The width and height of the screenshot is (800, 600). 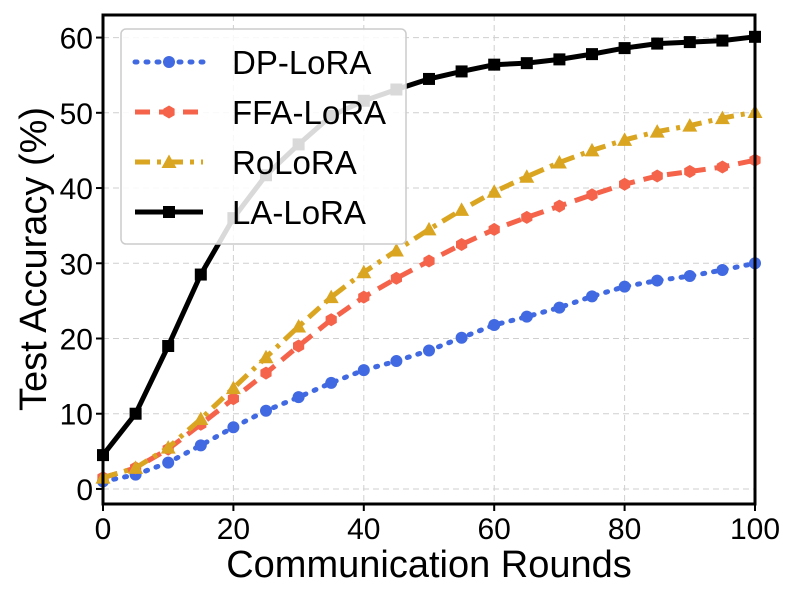 What do you see at coordinates (169, 112) in the screenshot?
I see `legend-marker-ffa-lora` at bounding box center [169, 112].